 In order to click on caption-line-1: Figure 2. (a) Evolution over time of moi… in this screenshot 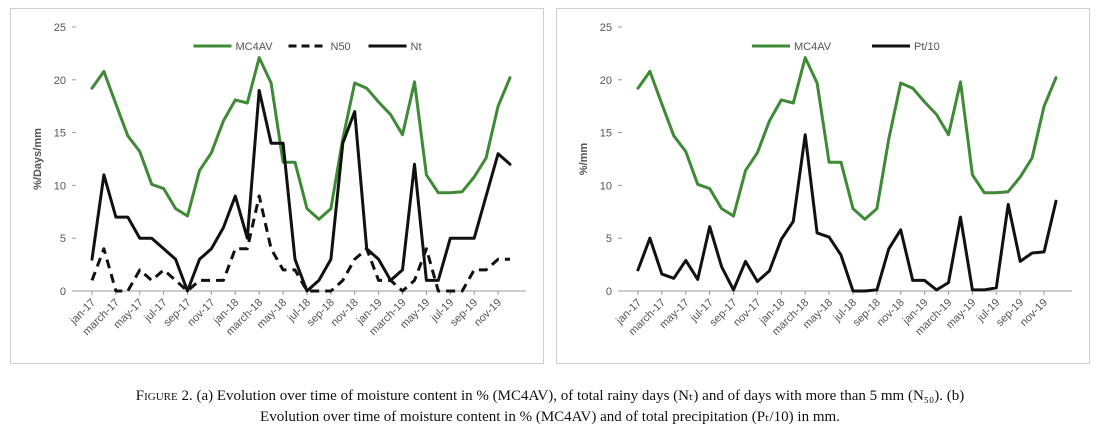, I will do `click(550, 396)`.